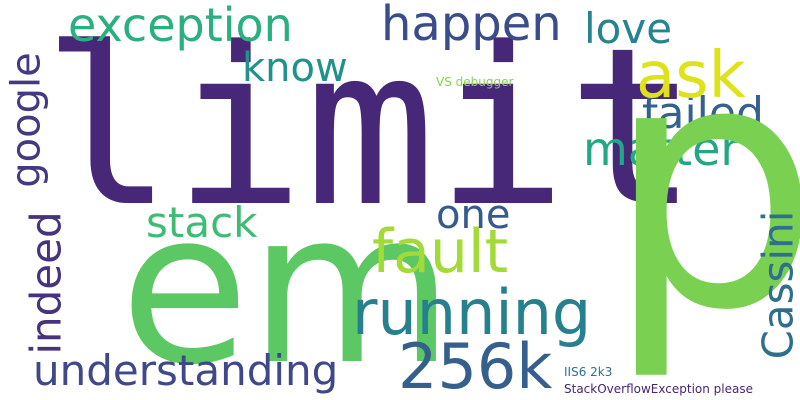 The height and width of the screenshot is (400, 800). Describe the element at coordinates (691, 76) in the screenshot. I see `word-ask: ask` at that location.